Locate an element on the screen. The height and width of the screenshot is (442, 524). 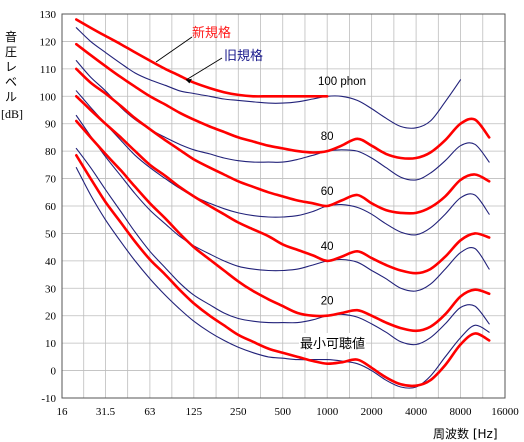
x-tick-label: 500 is located at coordinates (282, 412).